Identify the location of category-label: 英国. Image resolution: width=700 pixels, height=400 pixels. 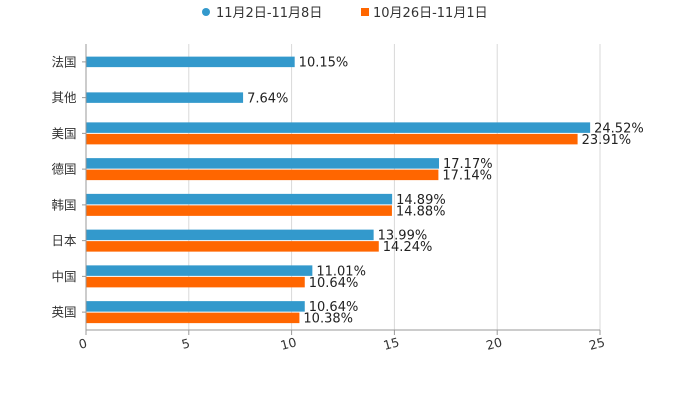
(63, 312).